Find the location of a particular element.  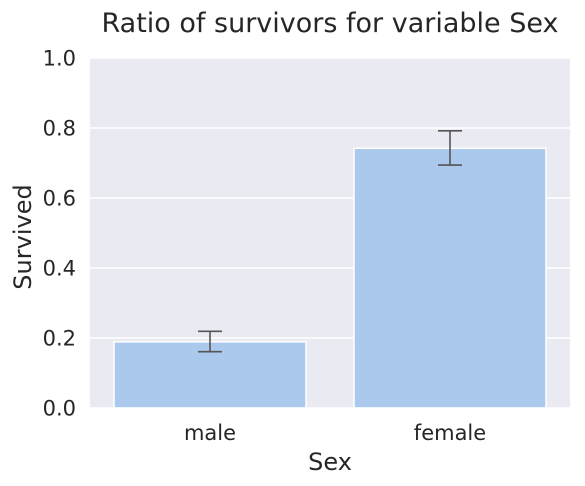

x-axis-ticks: male female is located at coordinates (335, 433).